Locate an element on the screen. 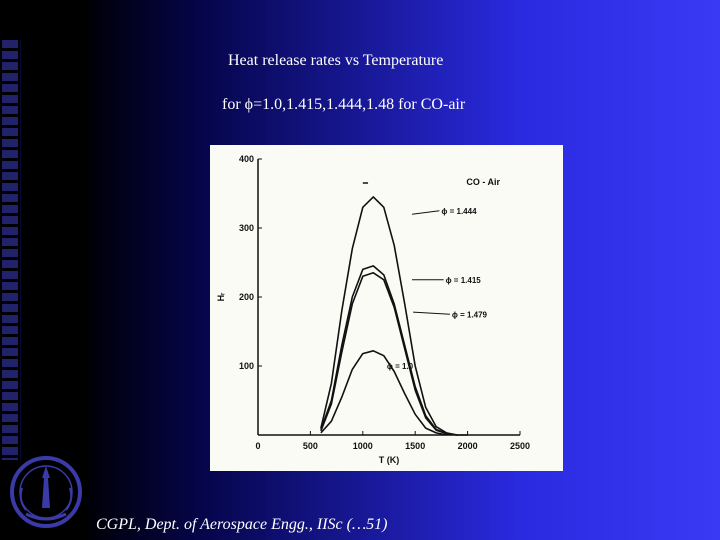  x-tick-label: 0 is located at coordinates (257, 446).